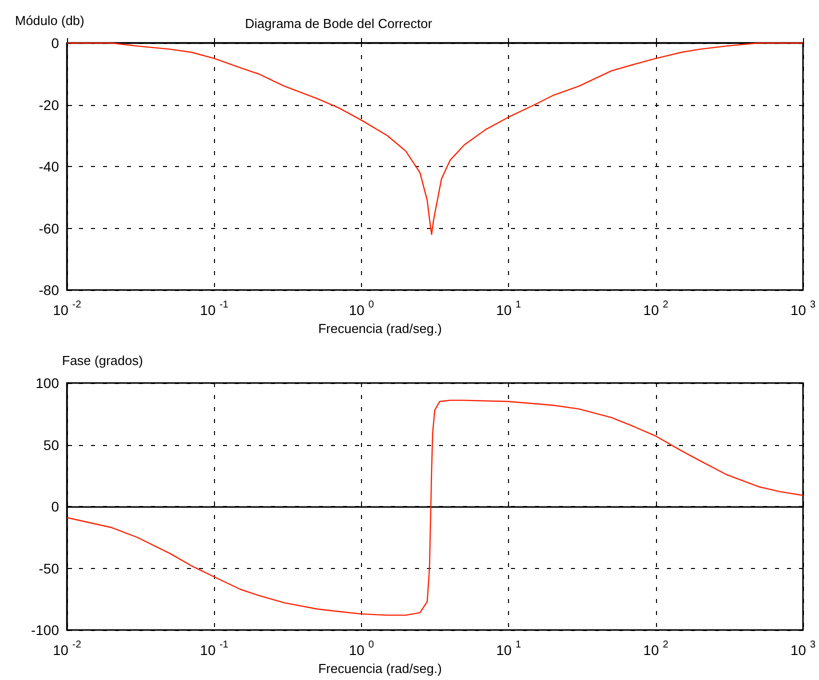  I want to click on y-tick-label: -100, so click(45, 630).